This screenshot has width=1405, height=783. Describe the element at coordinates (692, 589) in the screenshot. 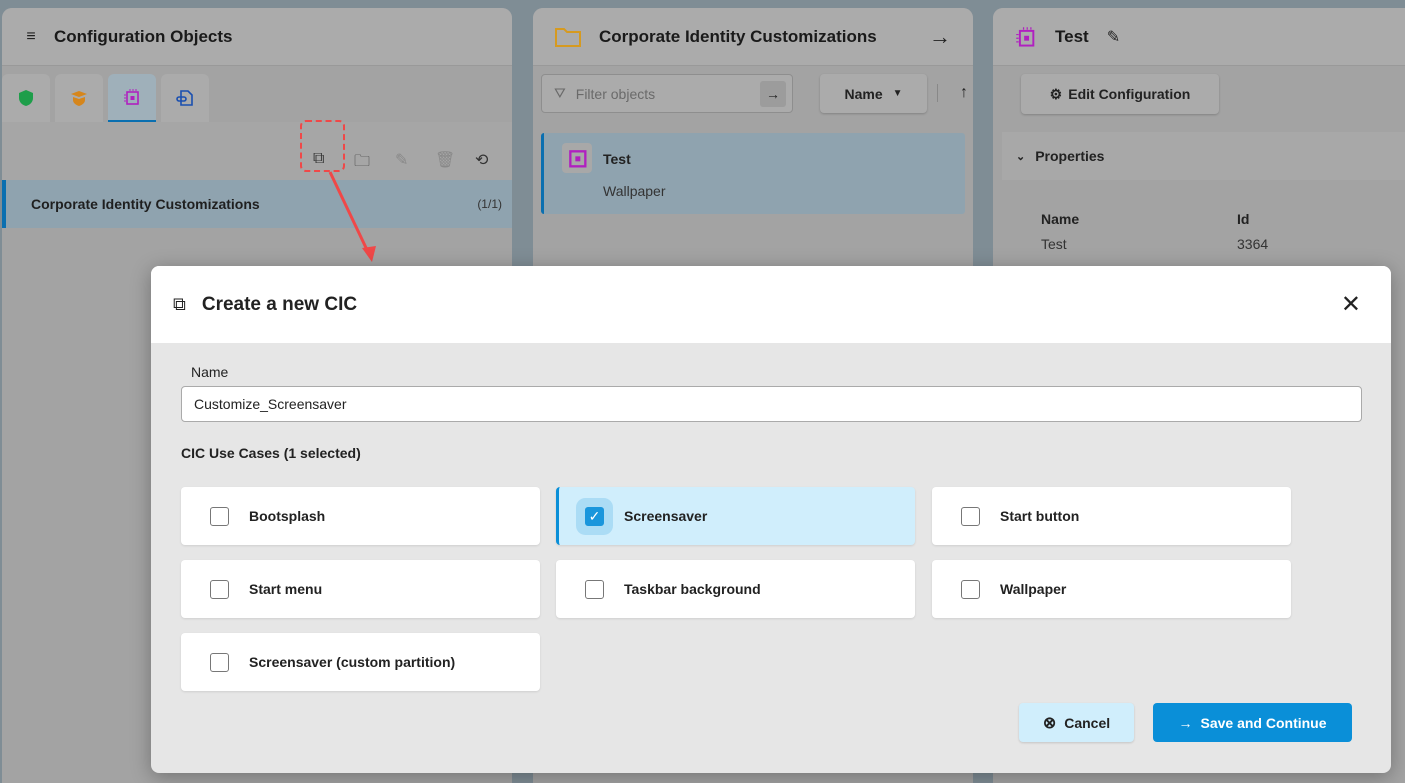

I see `use-case-label: Taskbar background` at that location.